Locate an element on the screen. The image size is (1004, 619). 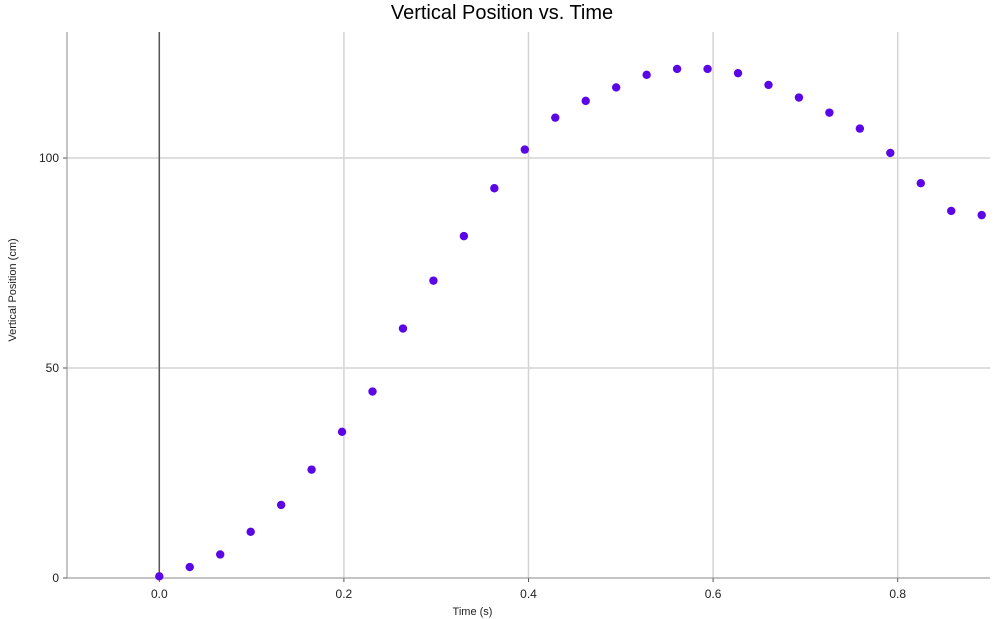
x-tick-label: 0.6 is located at coordinates (713, 594).